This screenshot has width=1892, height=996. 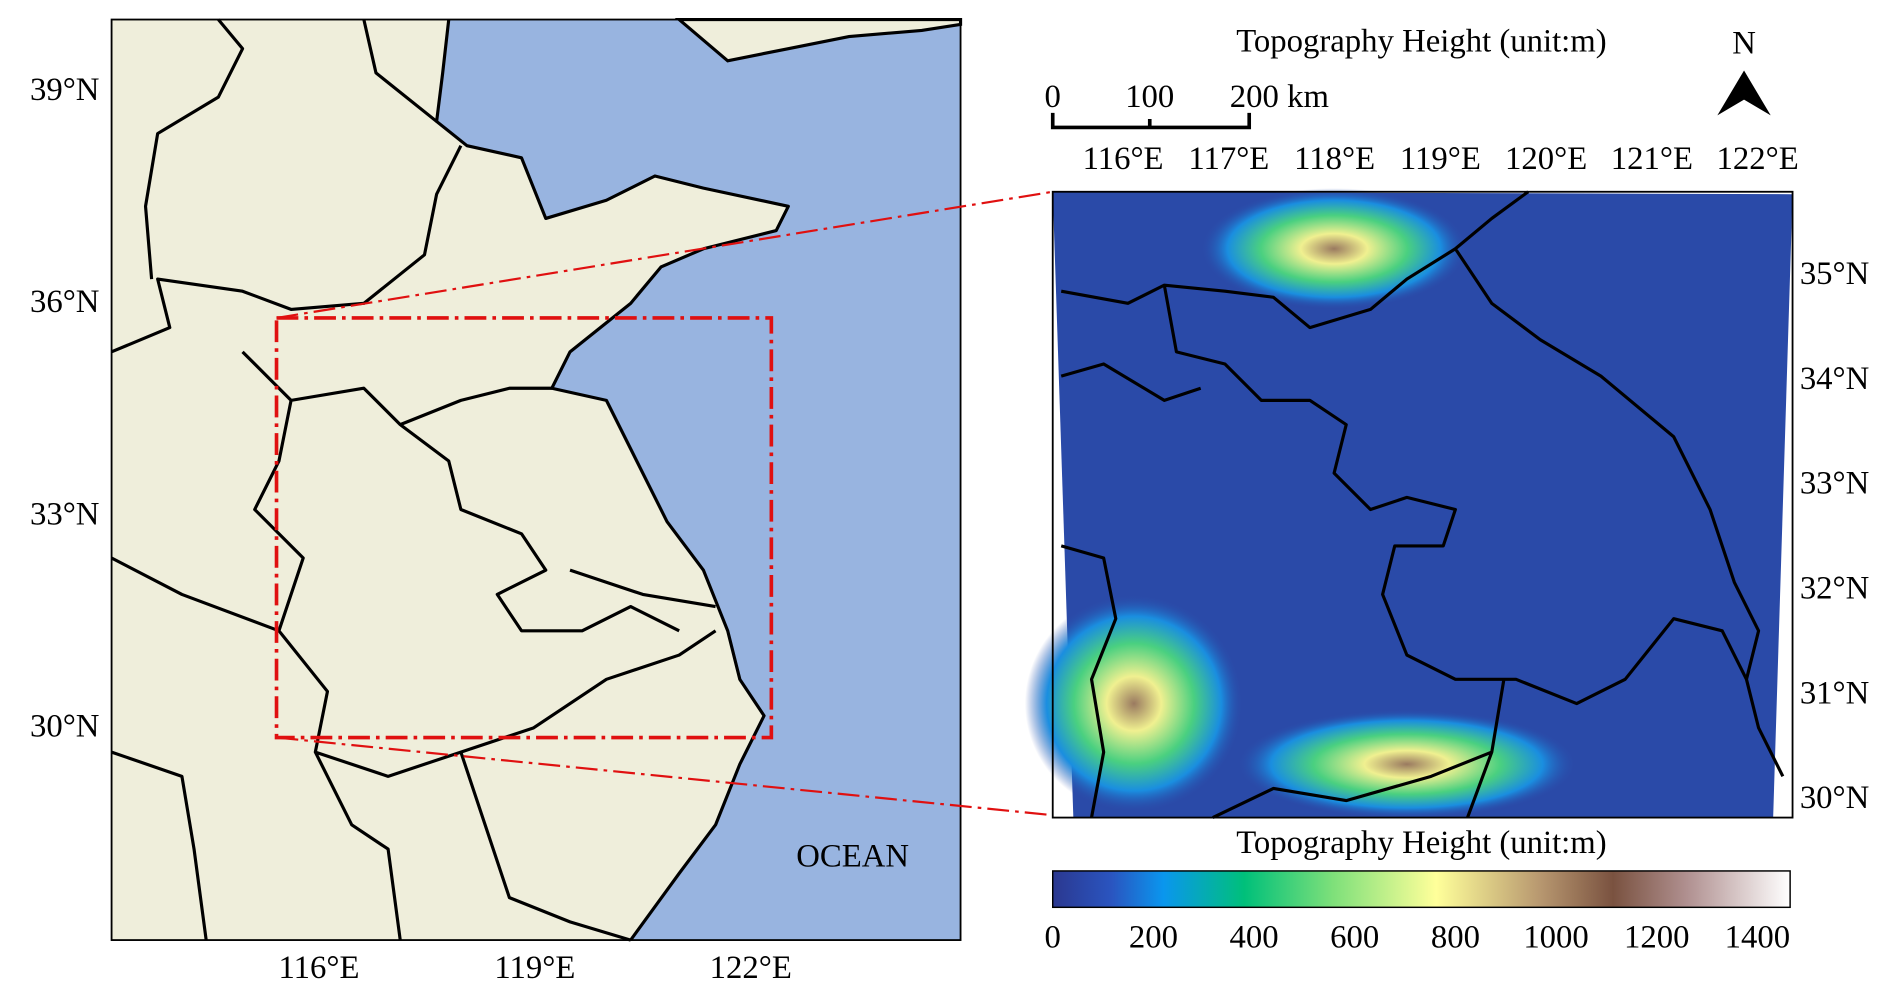 I want to click on zoom-box, so click(x=524, y=528).